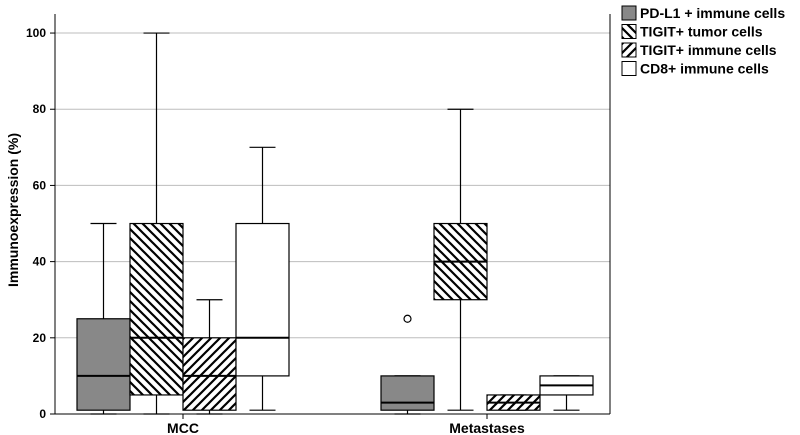  I want to click on legend-label: TIGIT+ immune cells, so click(708, 50).